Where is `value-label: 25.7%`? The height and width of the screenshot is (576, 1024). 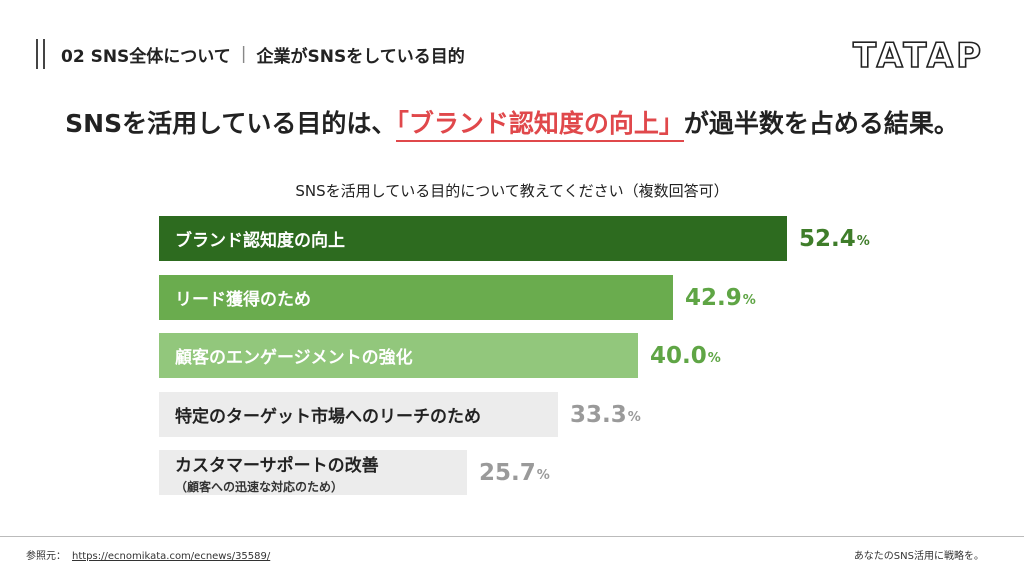
value-label: 25.7% is located at coordinates (514, 472).